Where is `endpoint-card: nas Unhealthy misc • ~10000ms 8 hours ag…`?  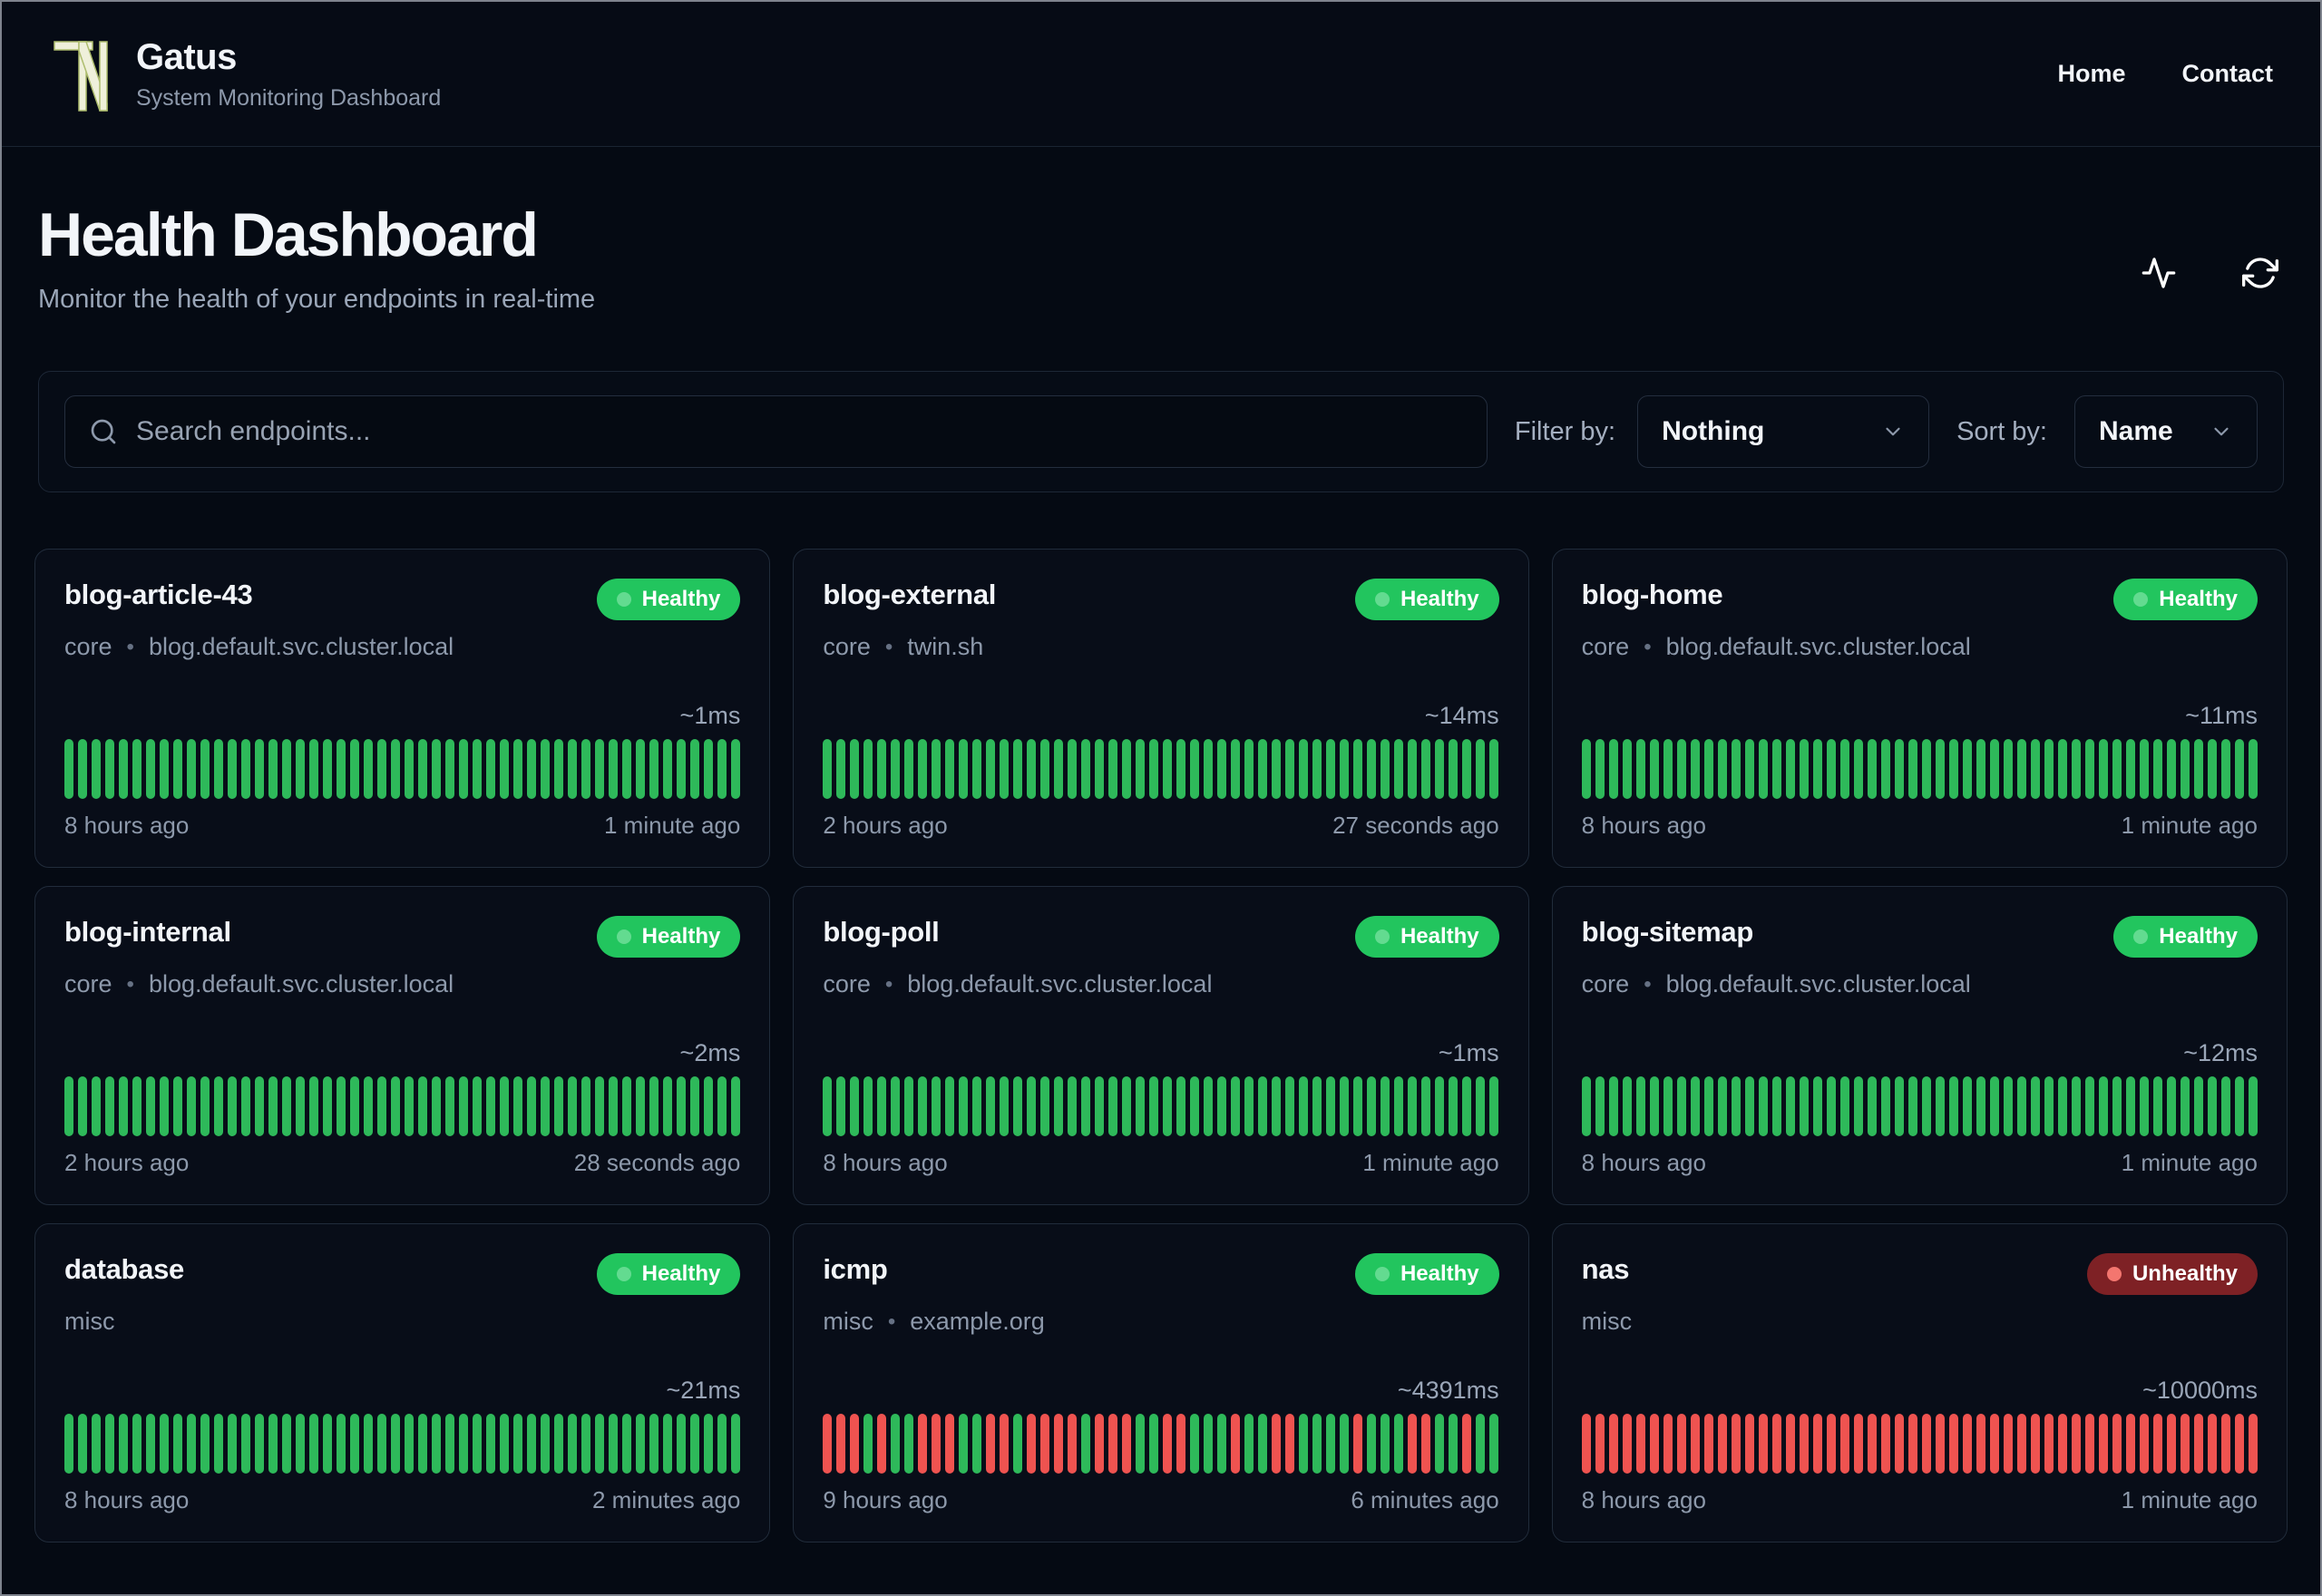 endpoint-card: nas Unhealthy misc • ~10000ms 8 hours ag… is located at coordinates (1920, 1382).